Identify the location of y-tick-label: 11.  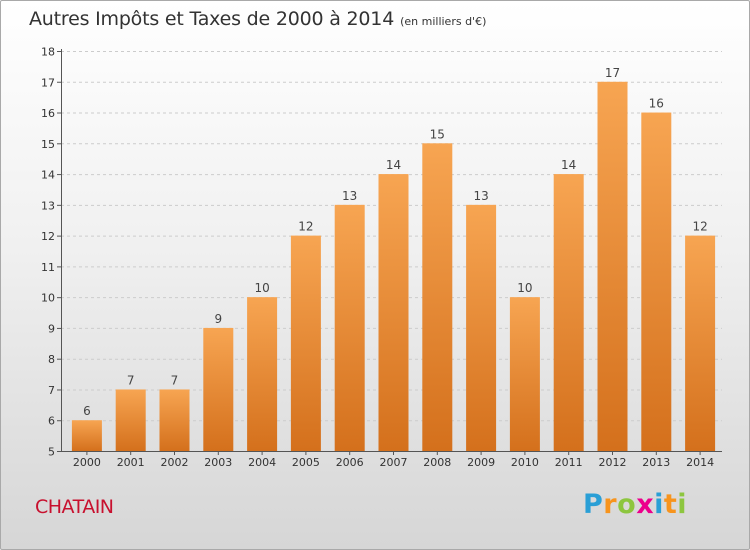
(48, 267).